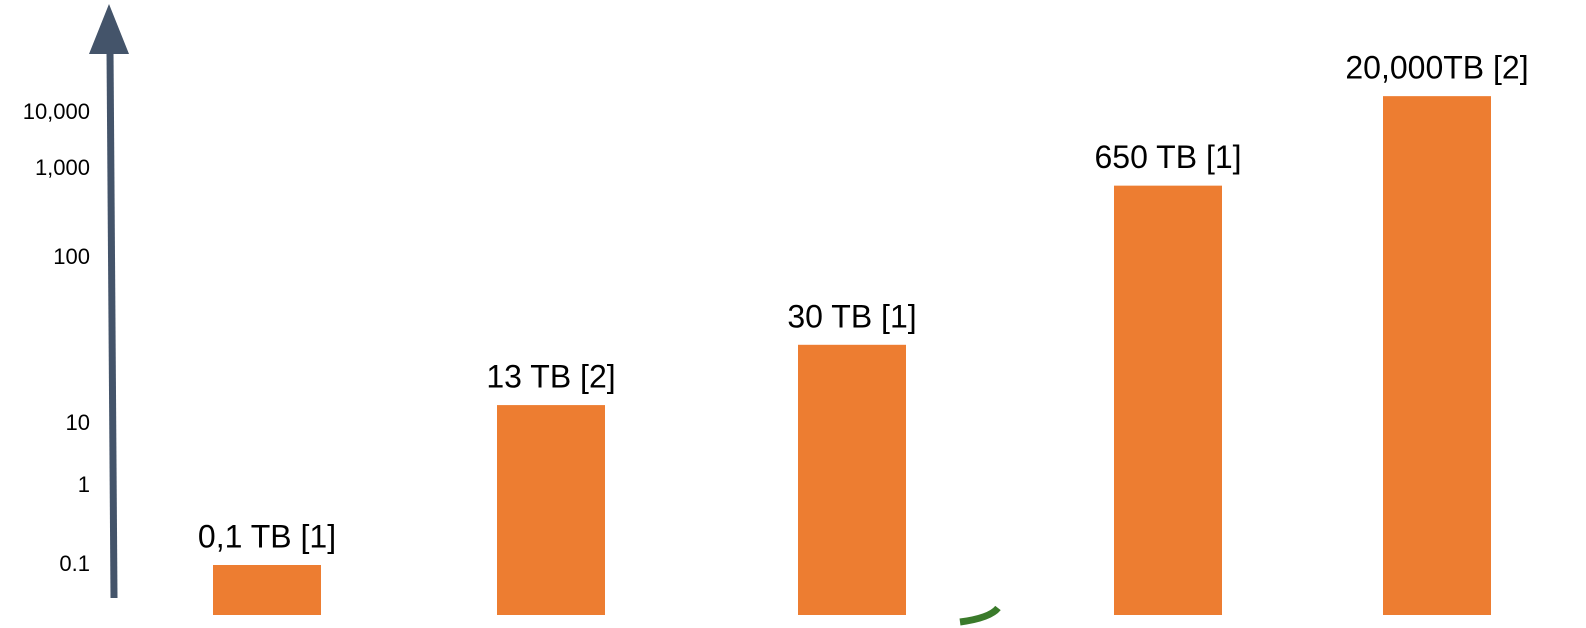 The width and height of the screenshot is (1586, 628). What do you see at coordinates (267, 536) in the screenshot?
I see `value-label: 0,1 TB [1]` at bounding box center [267, 536].